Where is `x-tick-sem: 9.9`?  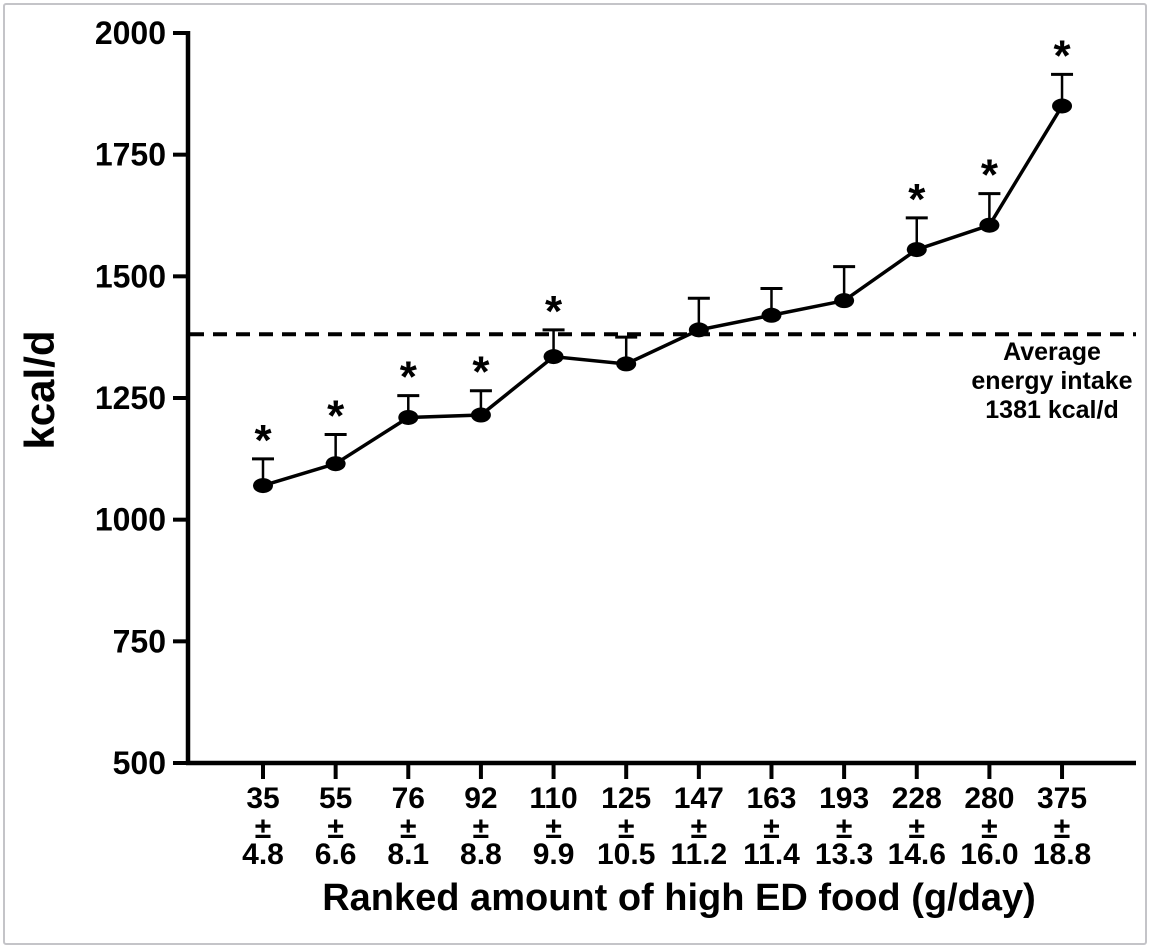
x-tick-sem: 9.9 is located at coordinates (554, 854).